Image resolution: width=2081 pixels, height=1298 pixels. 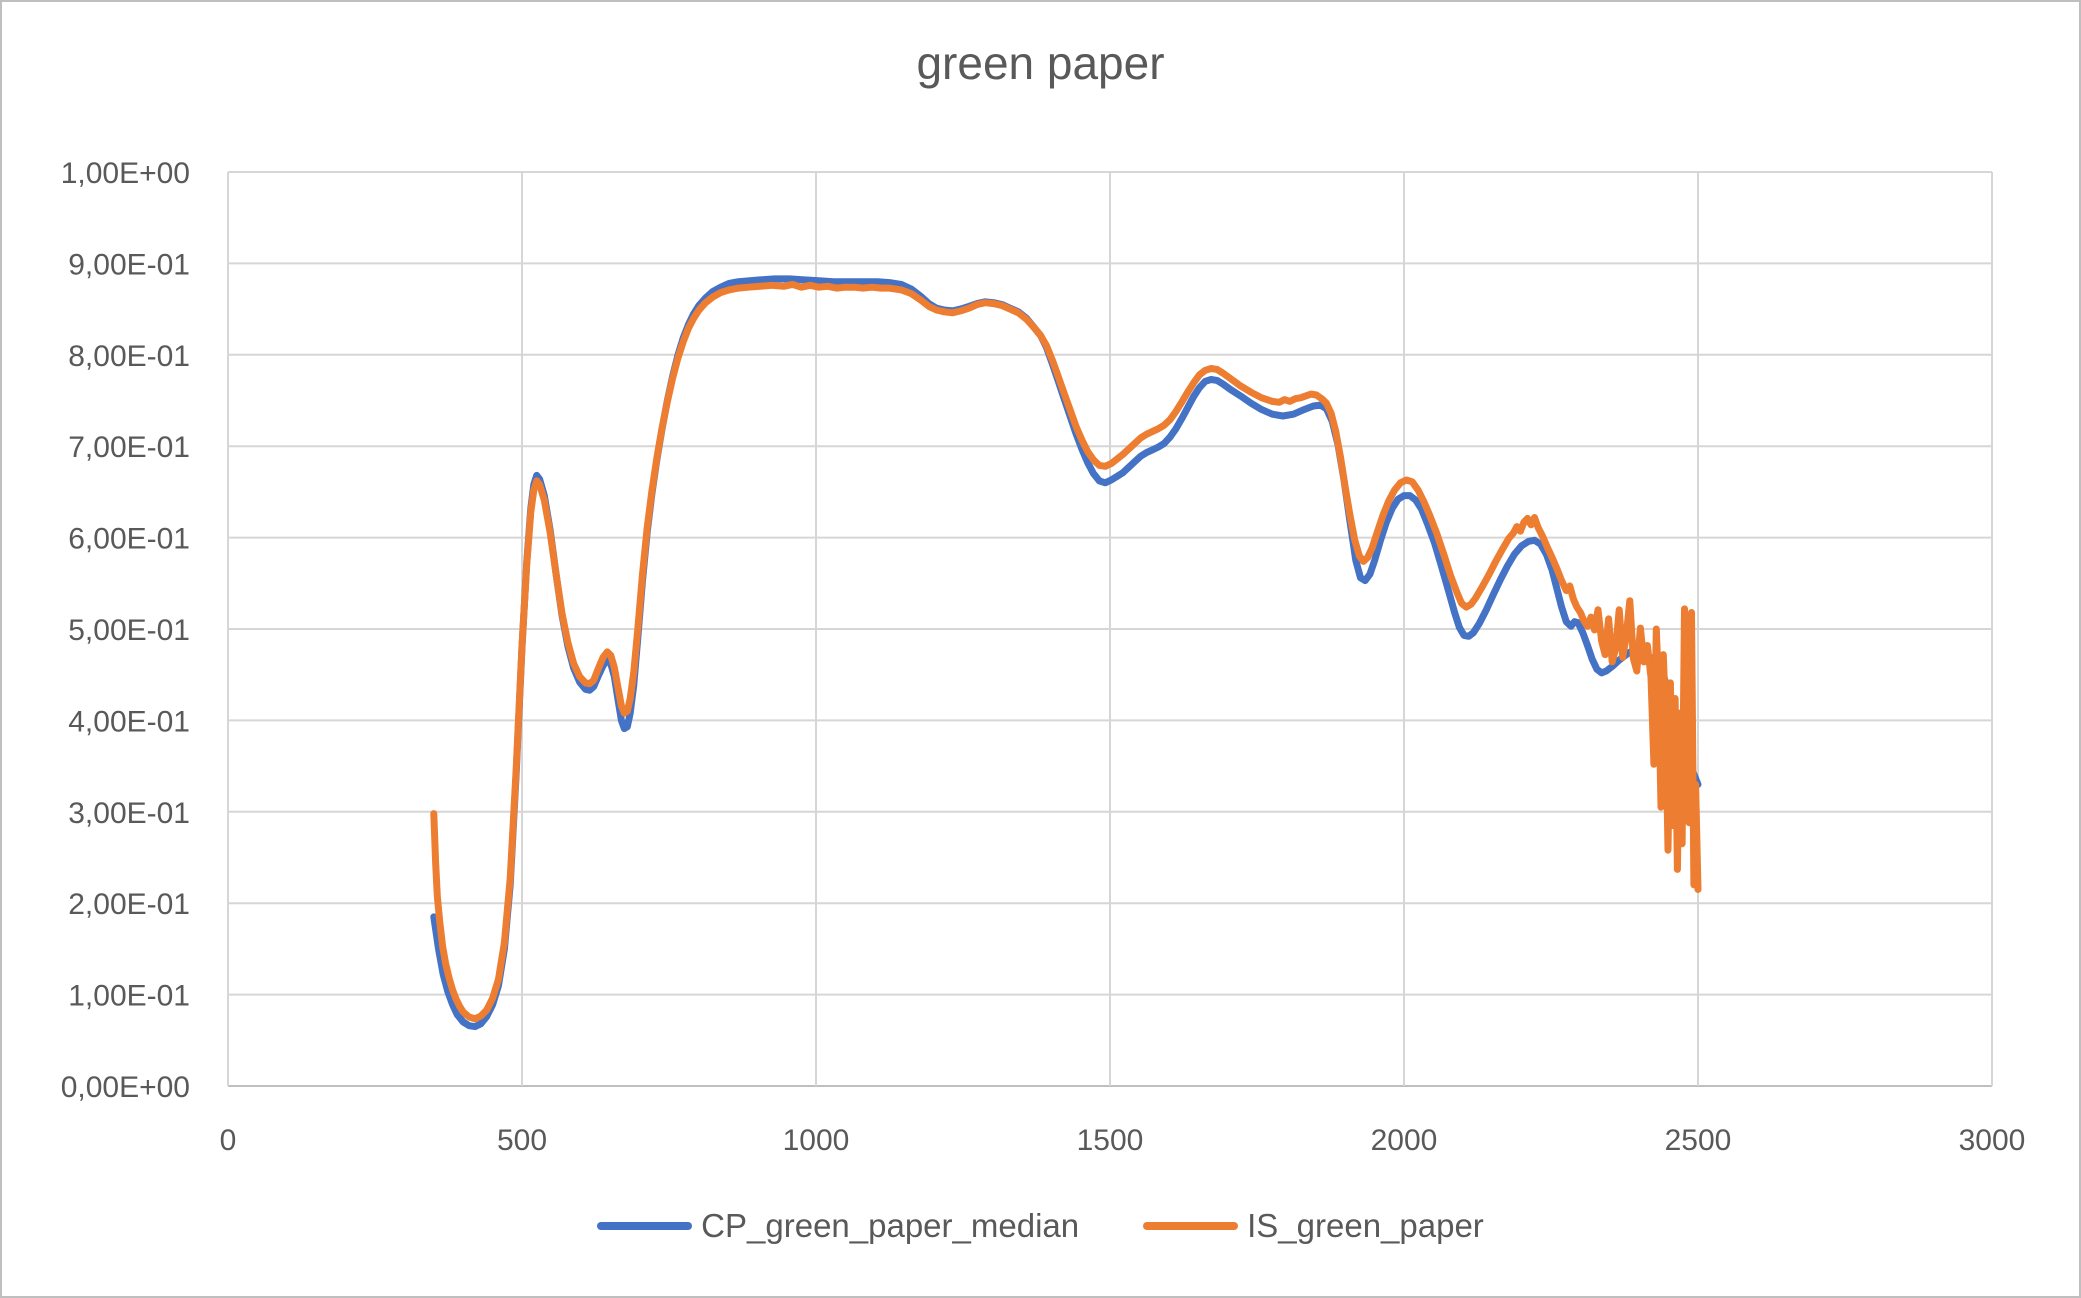 I want to click on x-tick-label: 0, so click(x=228, y=1140).